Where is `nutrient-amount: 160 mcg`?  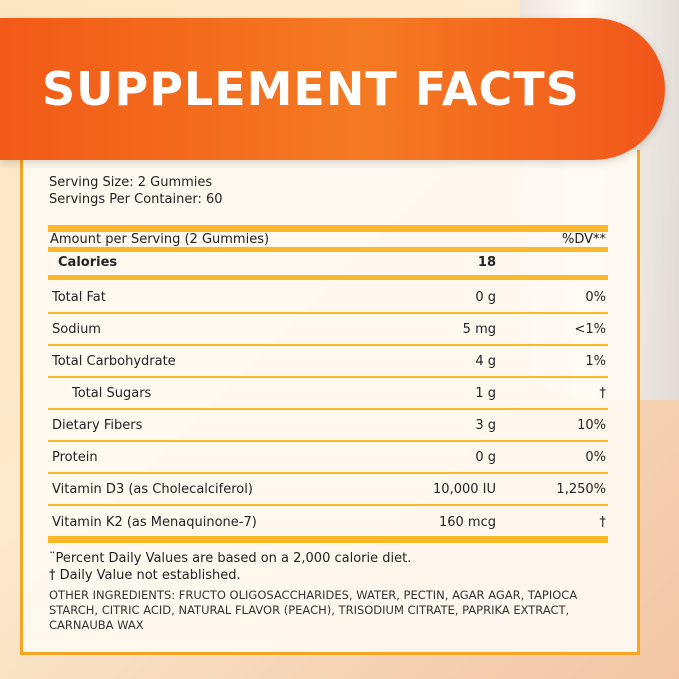
nutrient-amount: 160 mcg is located at coordinates (467, 522).